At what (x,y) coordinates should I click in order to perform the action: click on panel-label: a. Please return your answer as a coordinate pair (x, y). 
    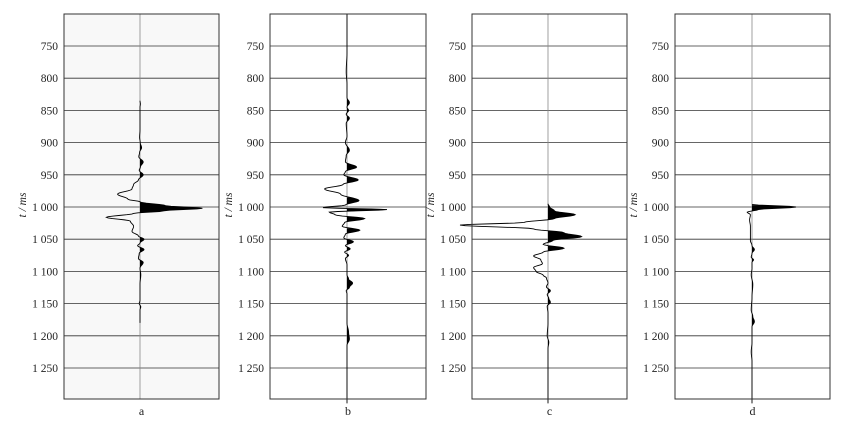
    Looking at the image, I should click on (142, 411).